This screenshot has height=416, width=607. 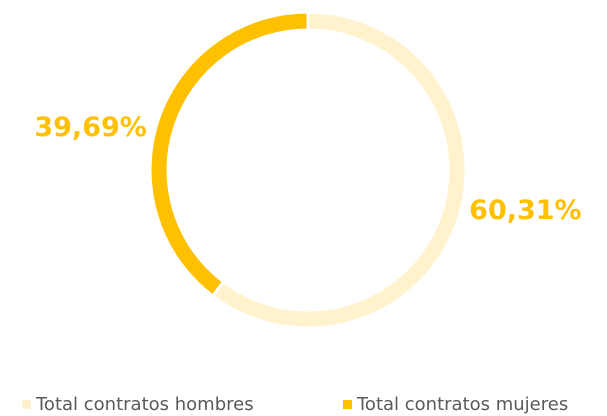 I want to click on data-label: 60,31%, so click(x=525, y=210).